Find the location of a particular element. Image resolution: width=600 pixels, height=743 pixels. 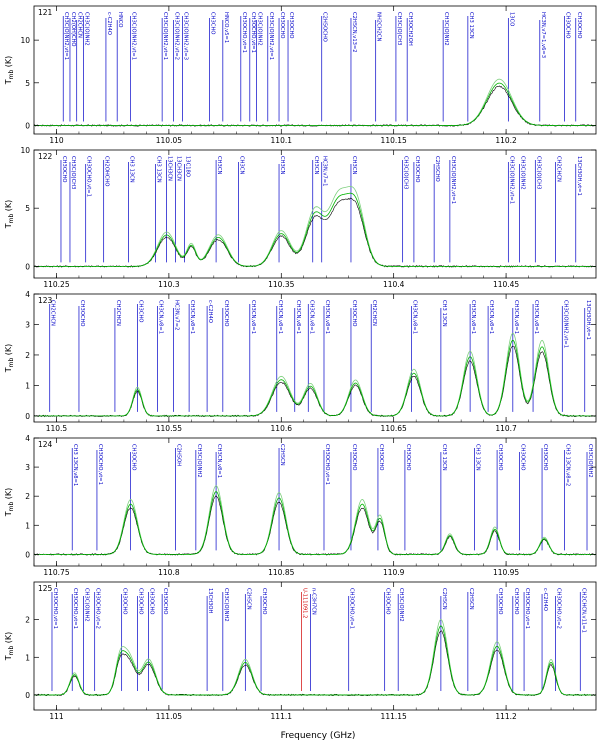

line-label: CH3OCH2OH is located at coordinates (410, 29).